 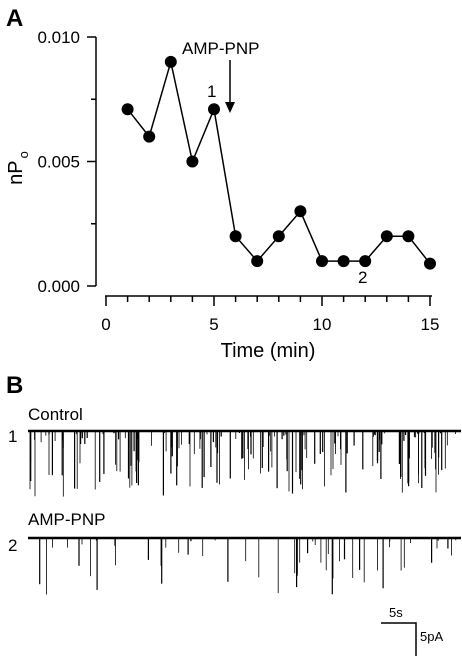 I want to click on y-axis-title: nP o, so click(x=18, y=168).